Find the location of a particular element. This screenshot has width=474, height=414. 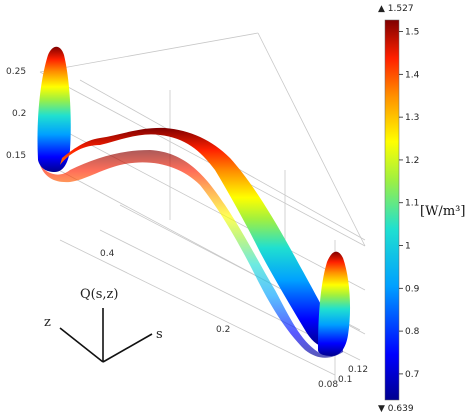

front-ticks: 0.08 0.1 0.12 is located at coordinates (343, 377).